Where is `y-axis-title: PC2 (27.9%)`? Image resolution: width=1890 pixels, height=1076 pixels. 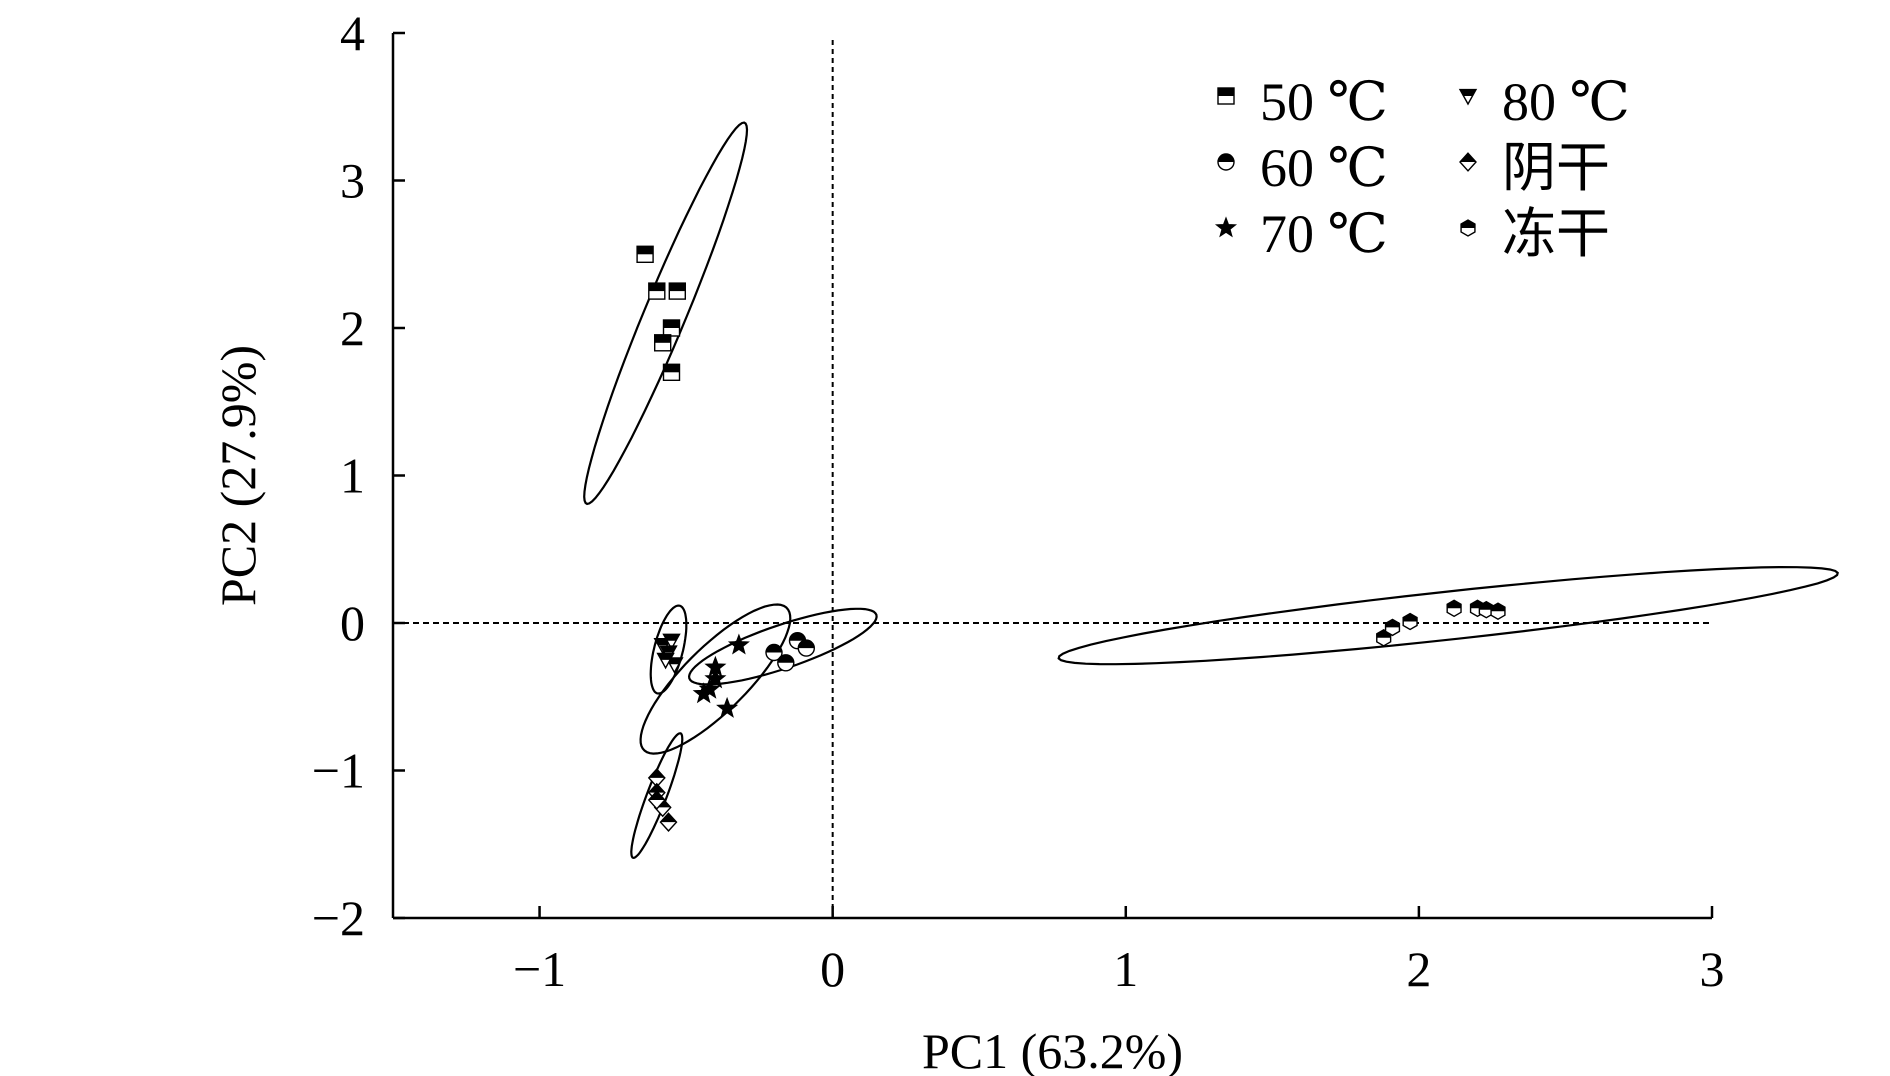 y-axis-title: PC2 (27.9%) is located at coordinates (238, 475).